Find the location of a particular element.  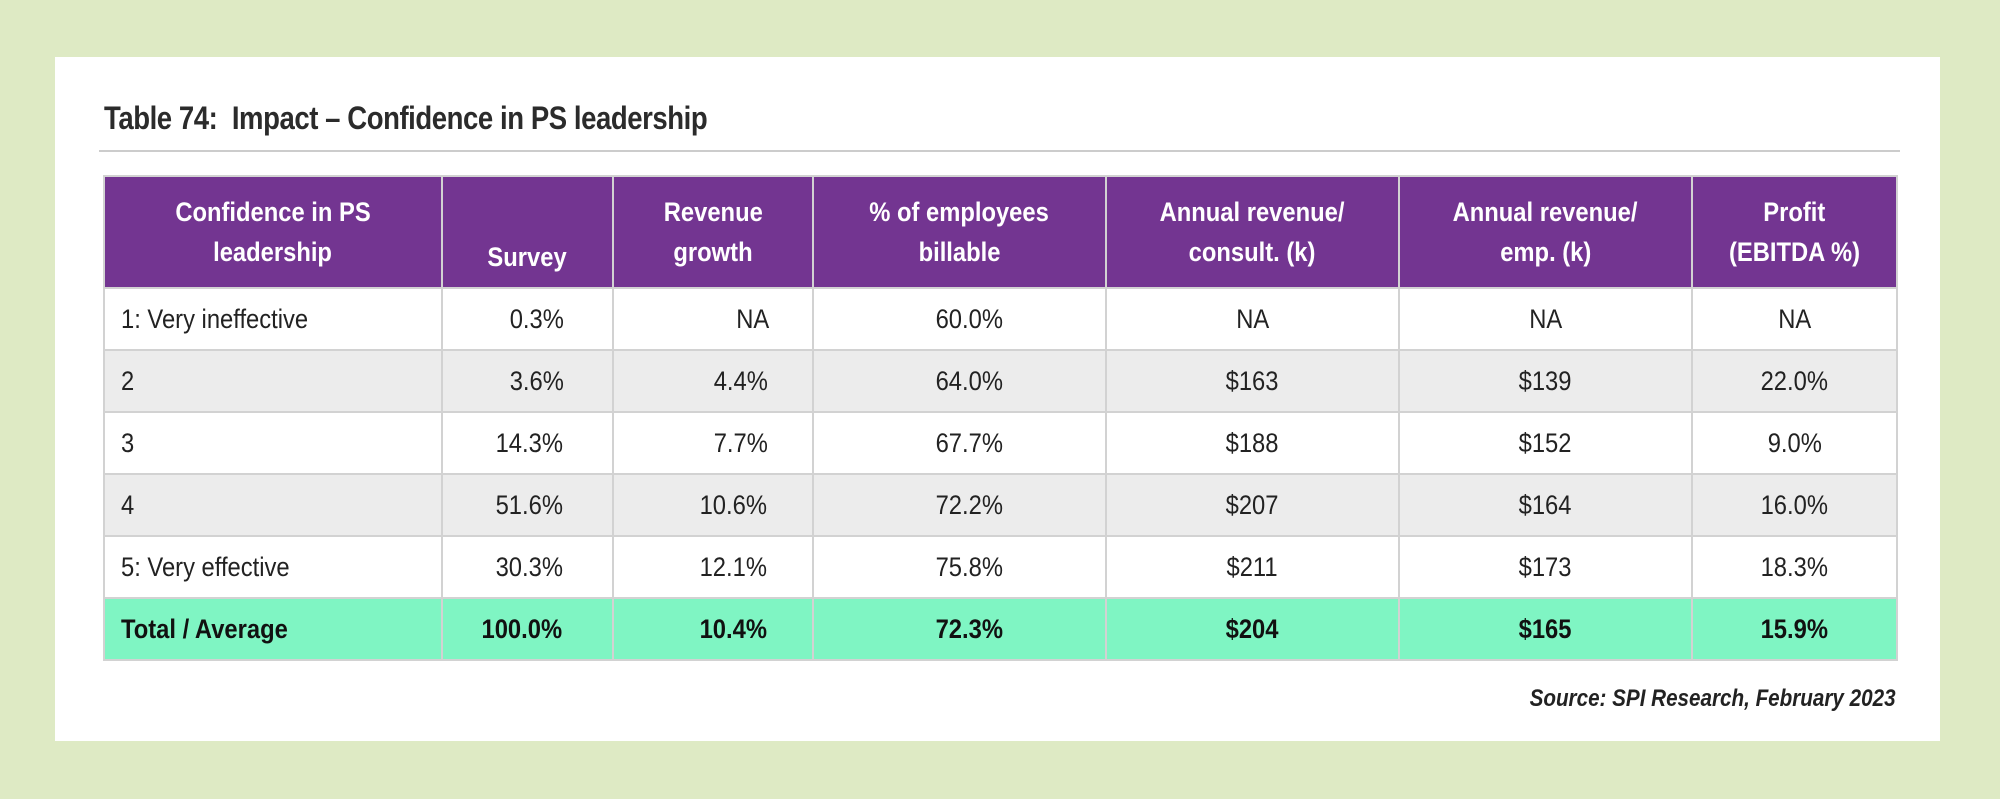

revenue-per-consultant-cell: $163 is located at coordinates (1252, 381).